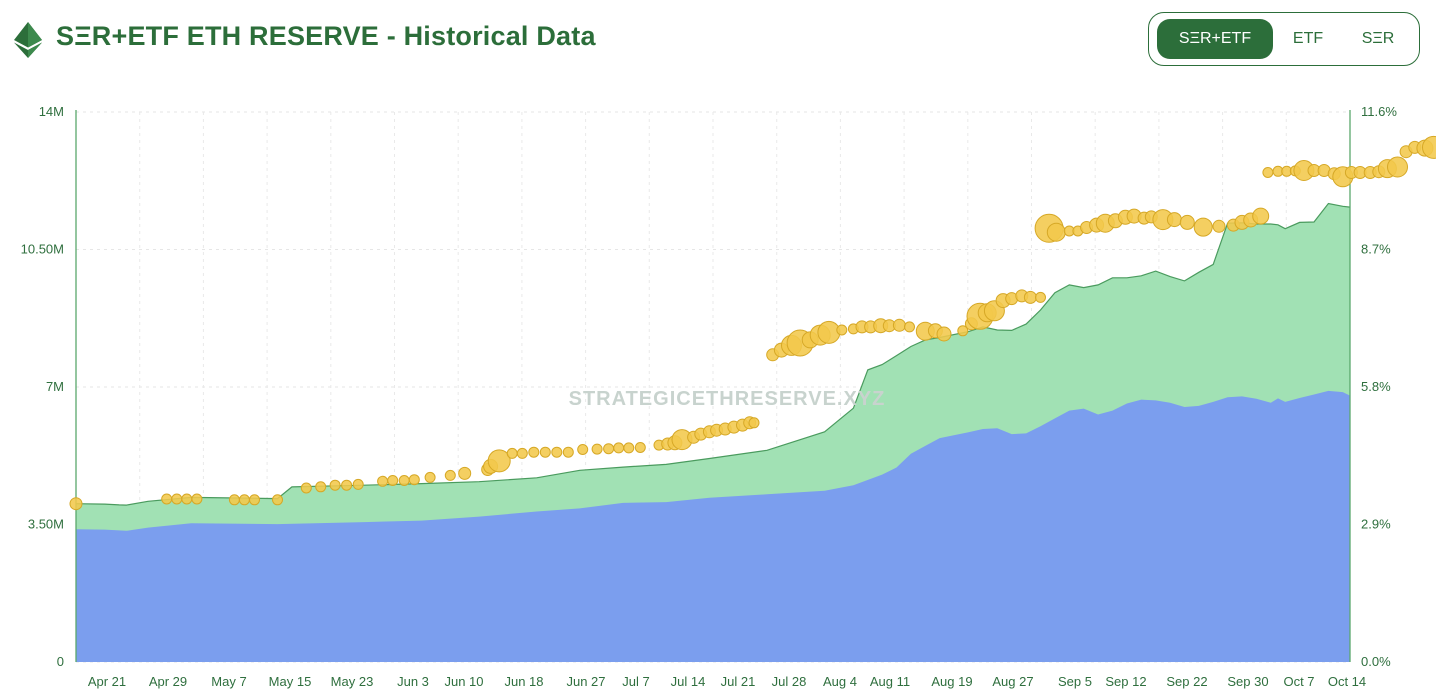  Describe the element at coordinates (42, 386) in the screenshot. I see `left-y-axis-ticks: 0 3.50M 7M 10.50M 14M` at that location.